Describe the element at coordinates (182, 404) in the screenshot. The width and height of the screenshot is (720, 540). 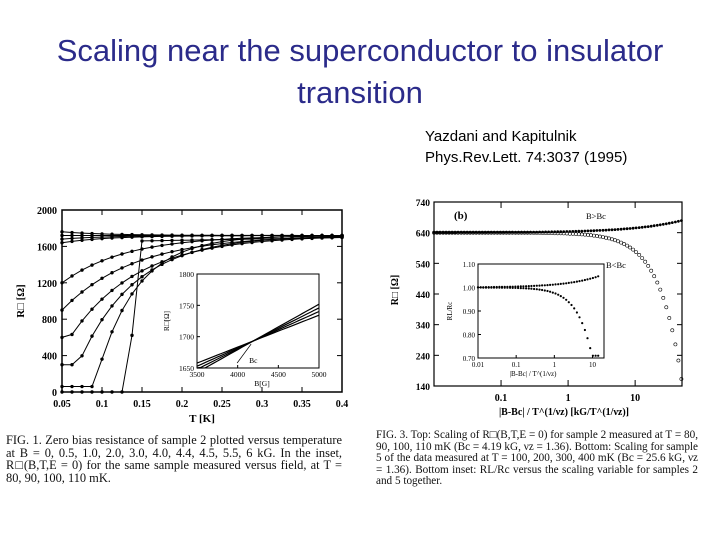
I see `x-tick-label: 0.2` at that location.